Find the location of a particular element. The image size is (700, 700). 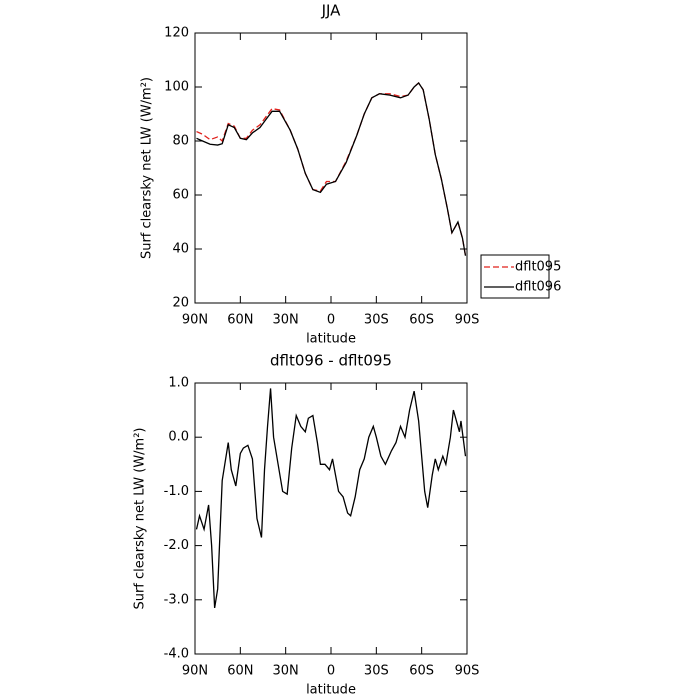

chart-title: dflt096 - dflt095 is located at coordinates (331, 361).